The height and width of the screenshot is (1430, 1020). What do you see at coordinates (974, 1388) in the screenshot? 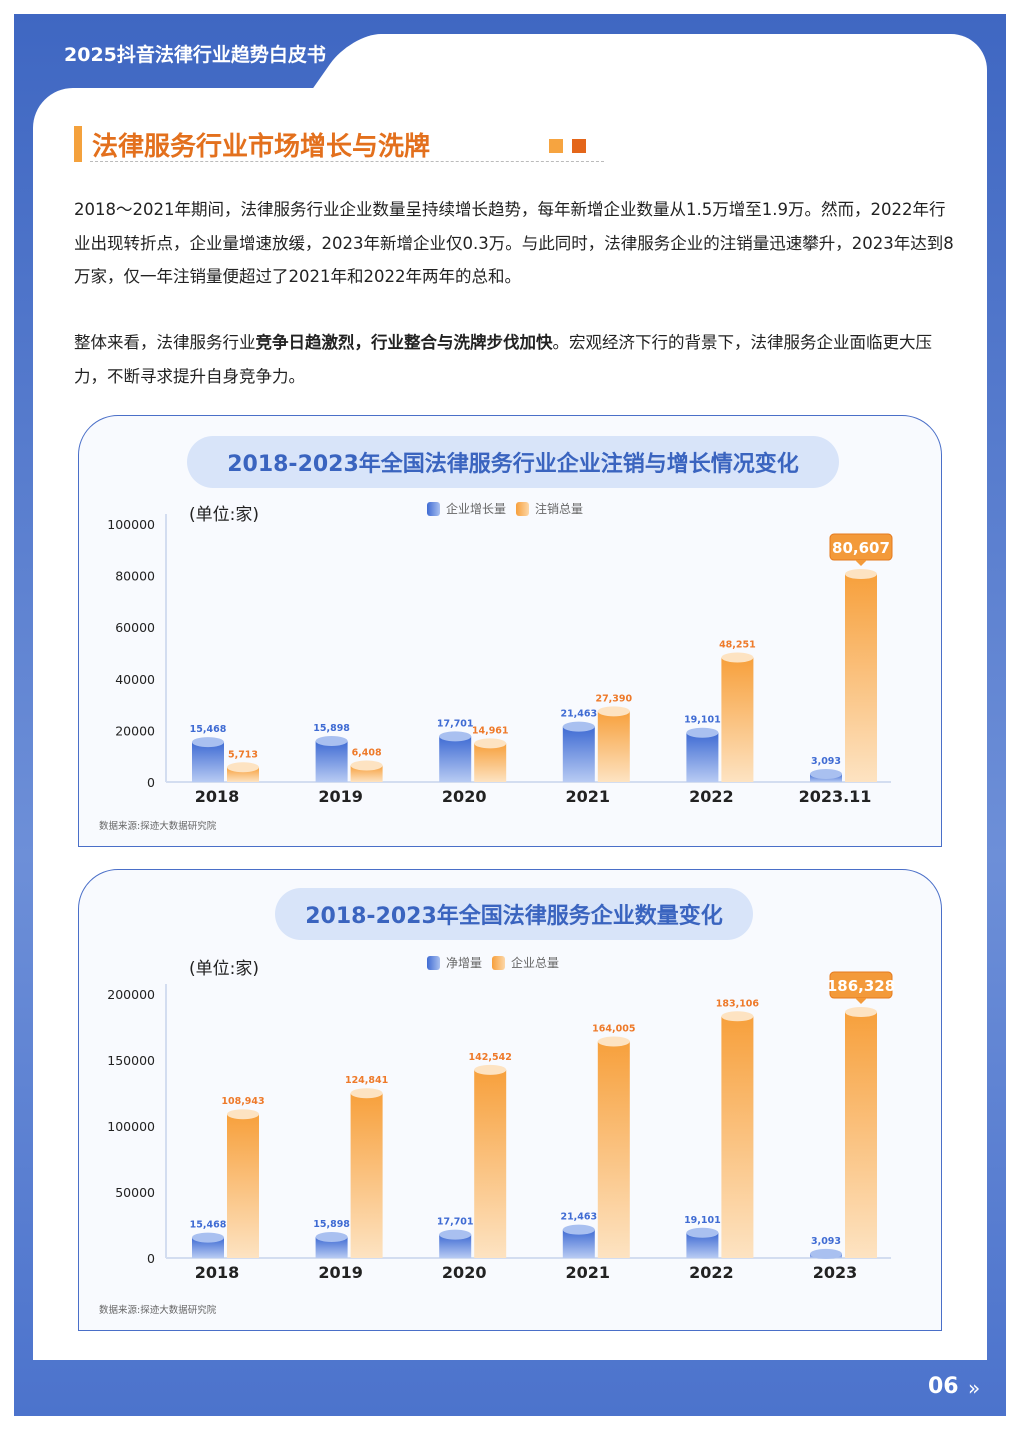
I see `next-page-icon: »` at bounding box center [974, 1388].